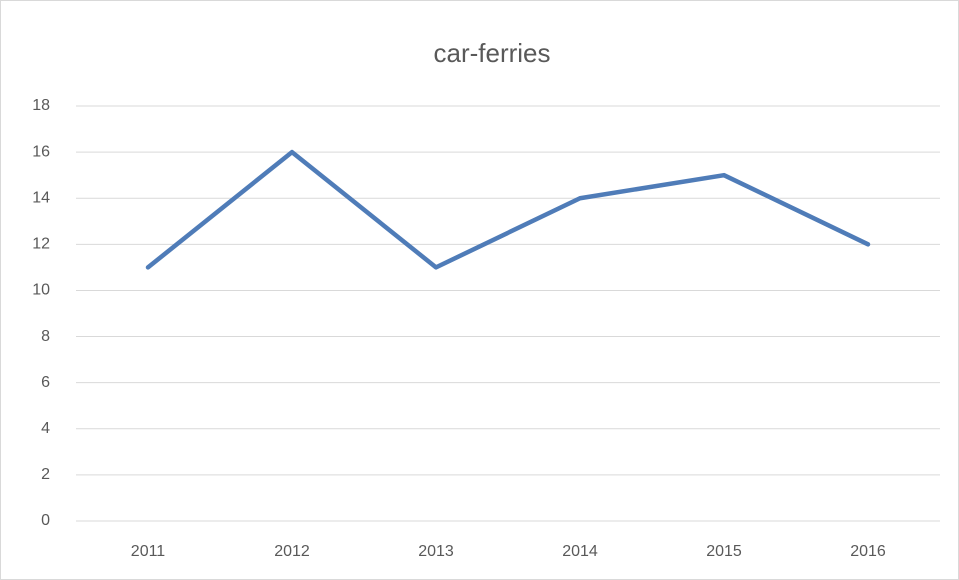  I want to click on x-tick-label: 2011, so click(148, 551).